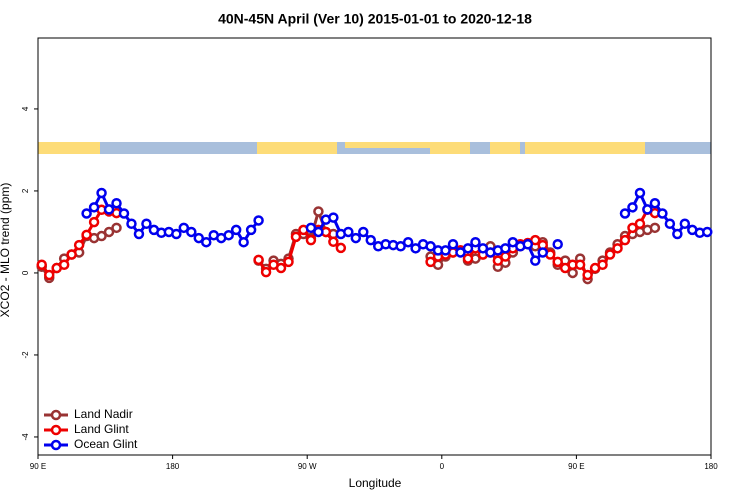  What do you see at coordinates (374, 148) in the screenshot?
I see `land-ocean-strip` at bounding box center [374, 148].